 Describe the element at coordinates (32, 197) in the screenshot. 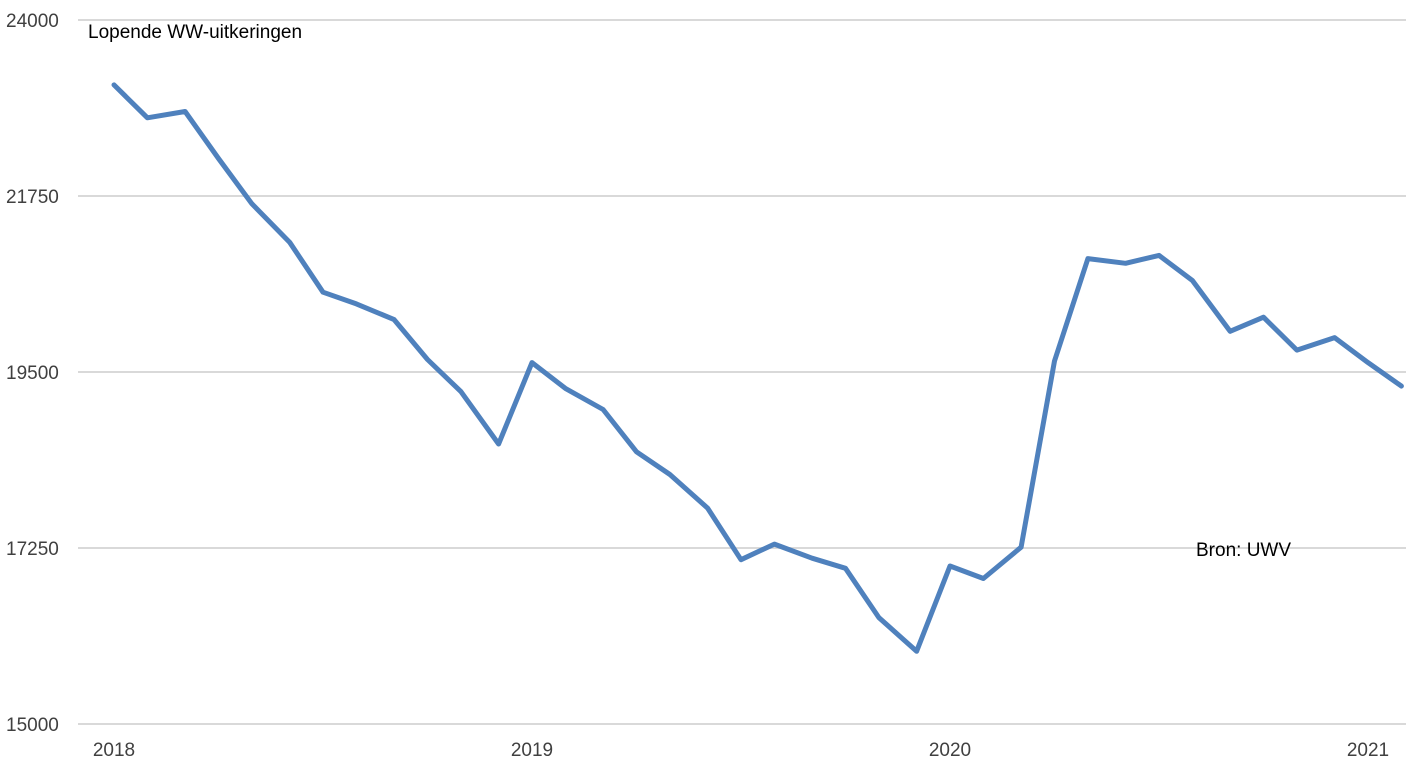

I see `y-tick-label: 21750` at that location.